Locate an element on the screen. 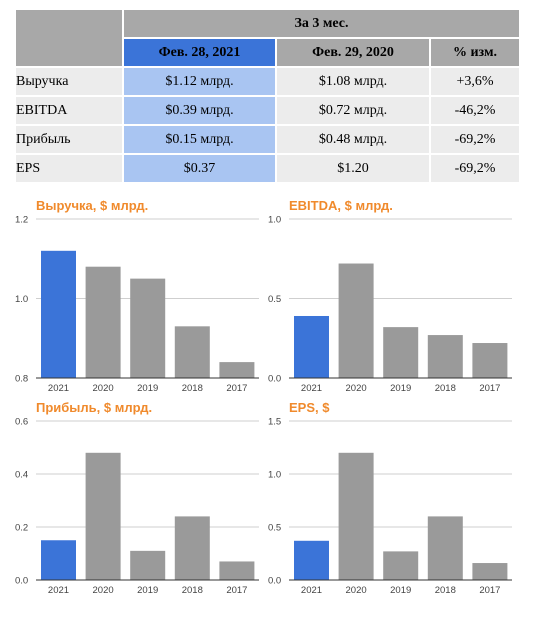  profit-chart-plot: 0.0 0.2 0.4 0.6 2021 2020 2019 2018 2017 is located at coordinates (137, 506).